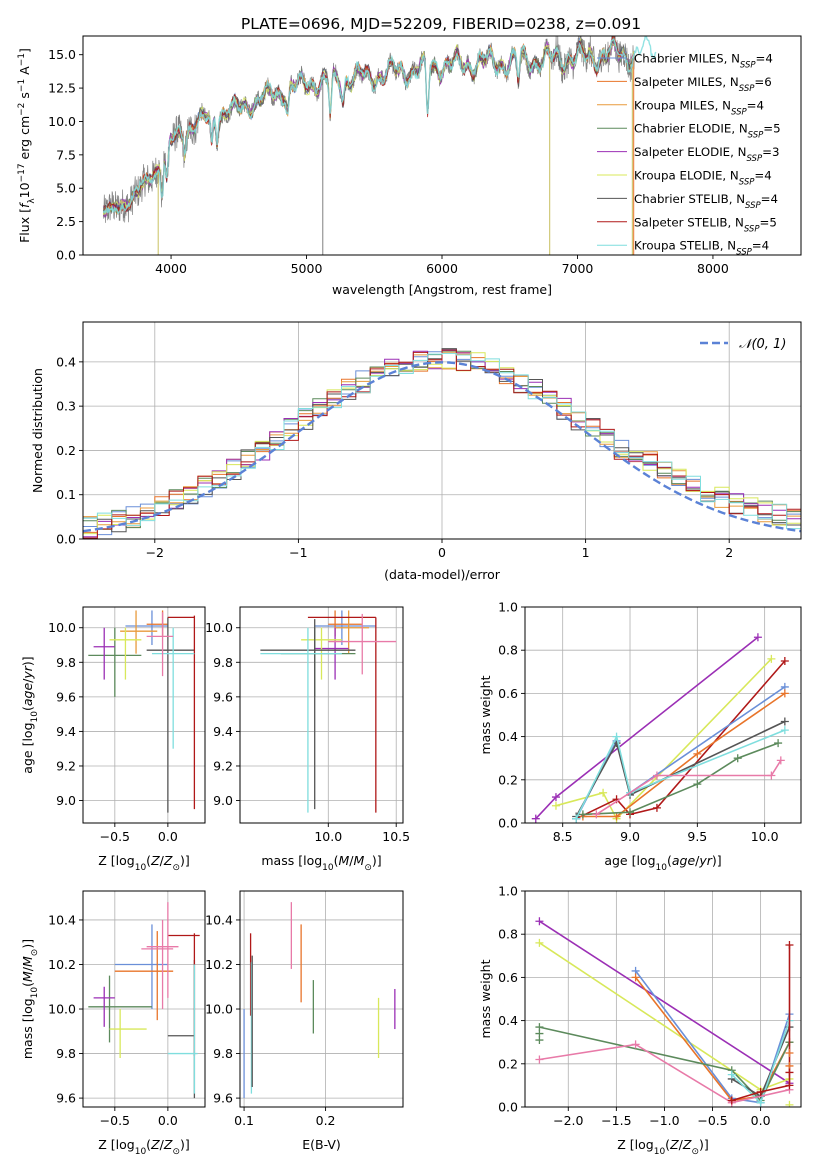 This screenshot has width=819, height=1170. I want to click on label-part: Flux [, so click(24, 225).